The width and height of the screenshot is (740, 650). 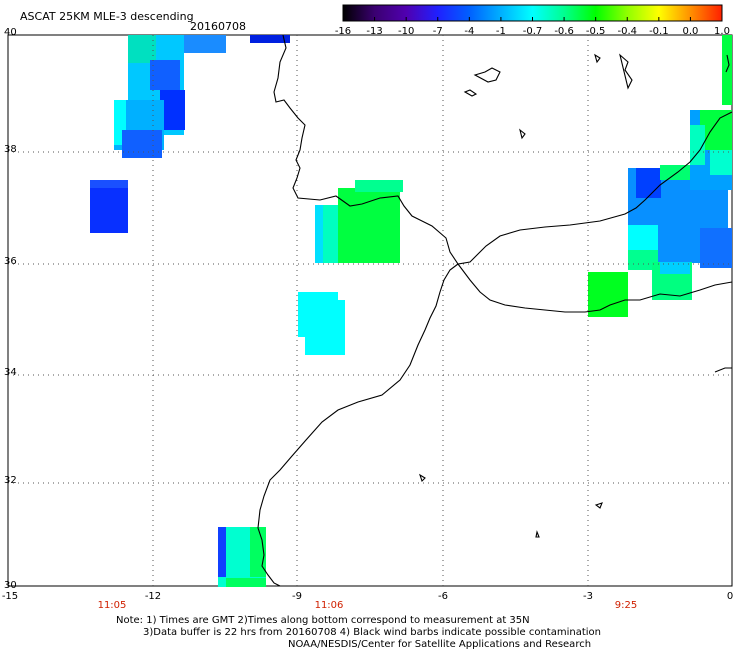 What do you see at coordinates (10, 596) in the screenshot?
I see `lon-label: -15` at bounding box center [10, 596].